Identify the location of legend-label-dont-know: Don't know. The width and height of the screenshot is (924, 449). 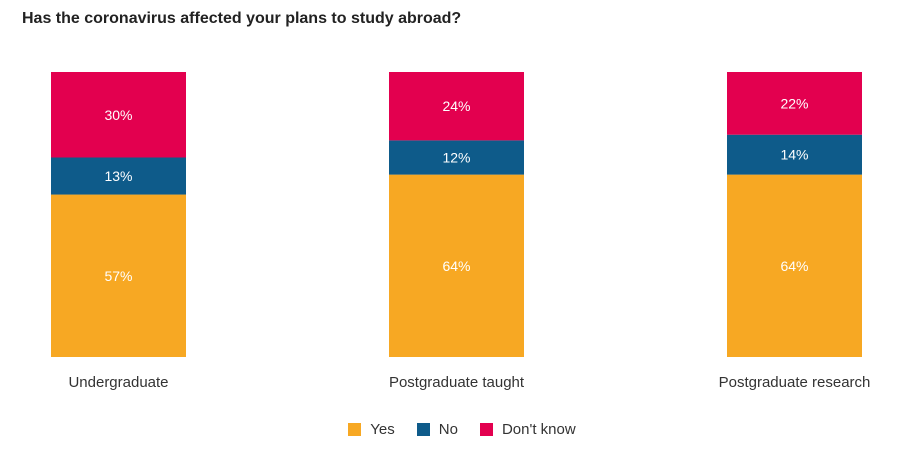
(538, 429).